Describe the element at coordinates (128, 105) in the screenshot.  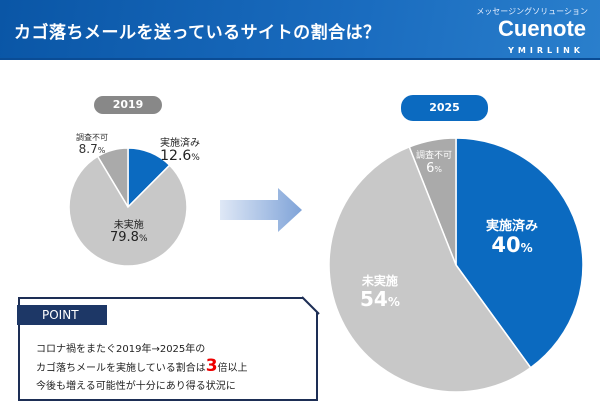
I see `year-pill-2019: 2019` at that location.